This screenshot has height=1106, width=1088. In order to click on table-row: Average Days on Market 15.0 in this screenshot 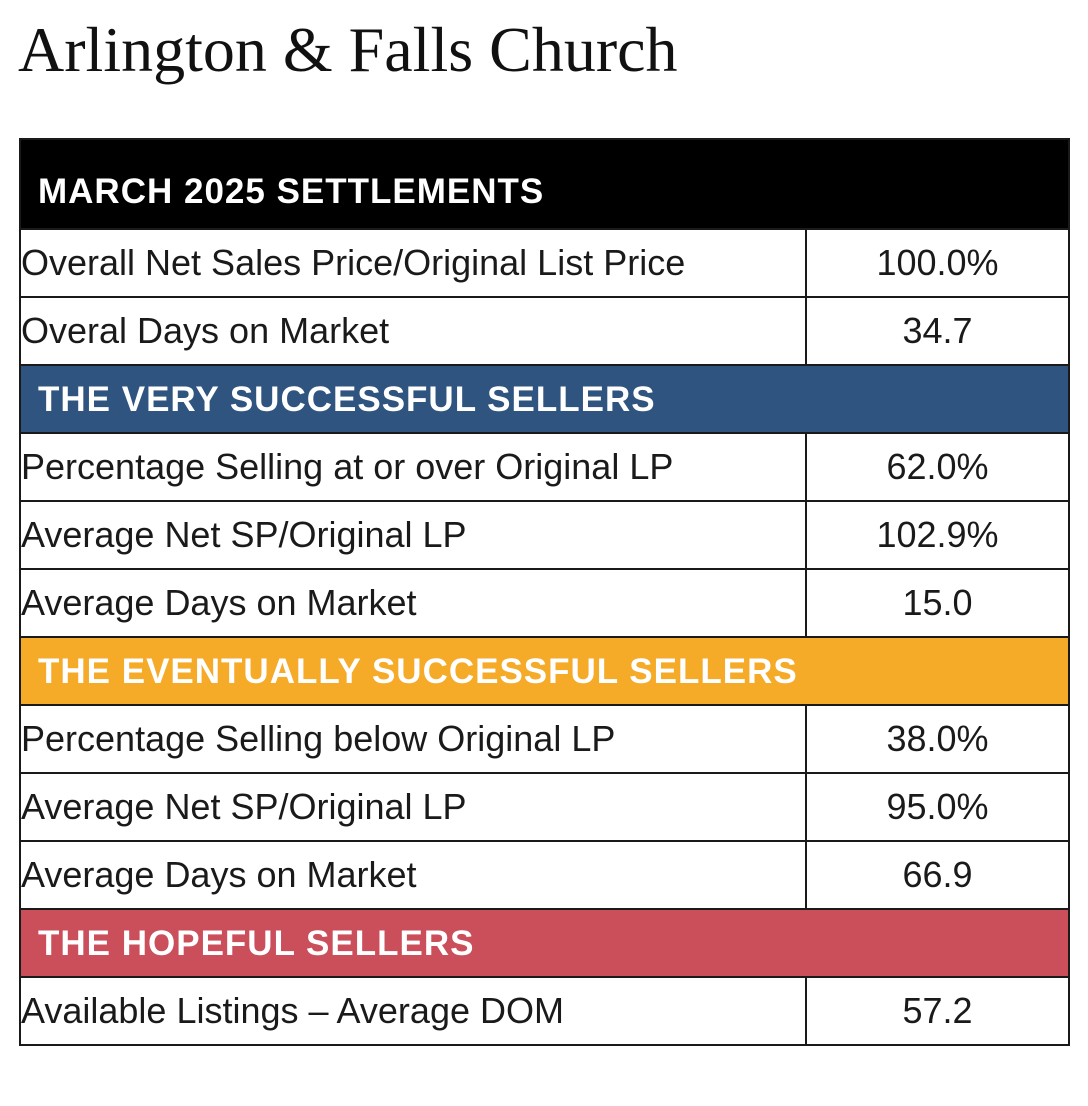, I will do `click(544, 603)`.